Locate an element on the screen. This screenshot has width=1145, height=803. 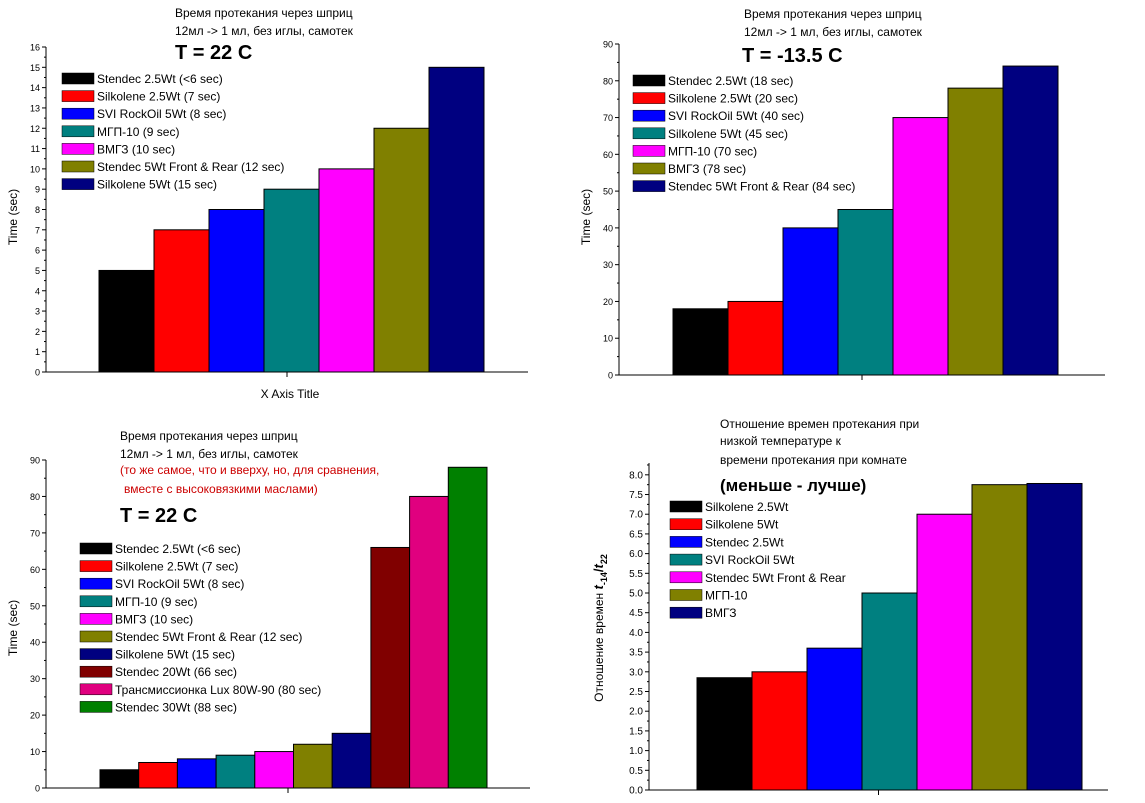
y-tick-label: 20 is located at coordinates (35, 716).